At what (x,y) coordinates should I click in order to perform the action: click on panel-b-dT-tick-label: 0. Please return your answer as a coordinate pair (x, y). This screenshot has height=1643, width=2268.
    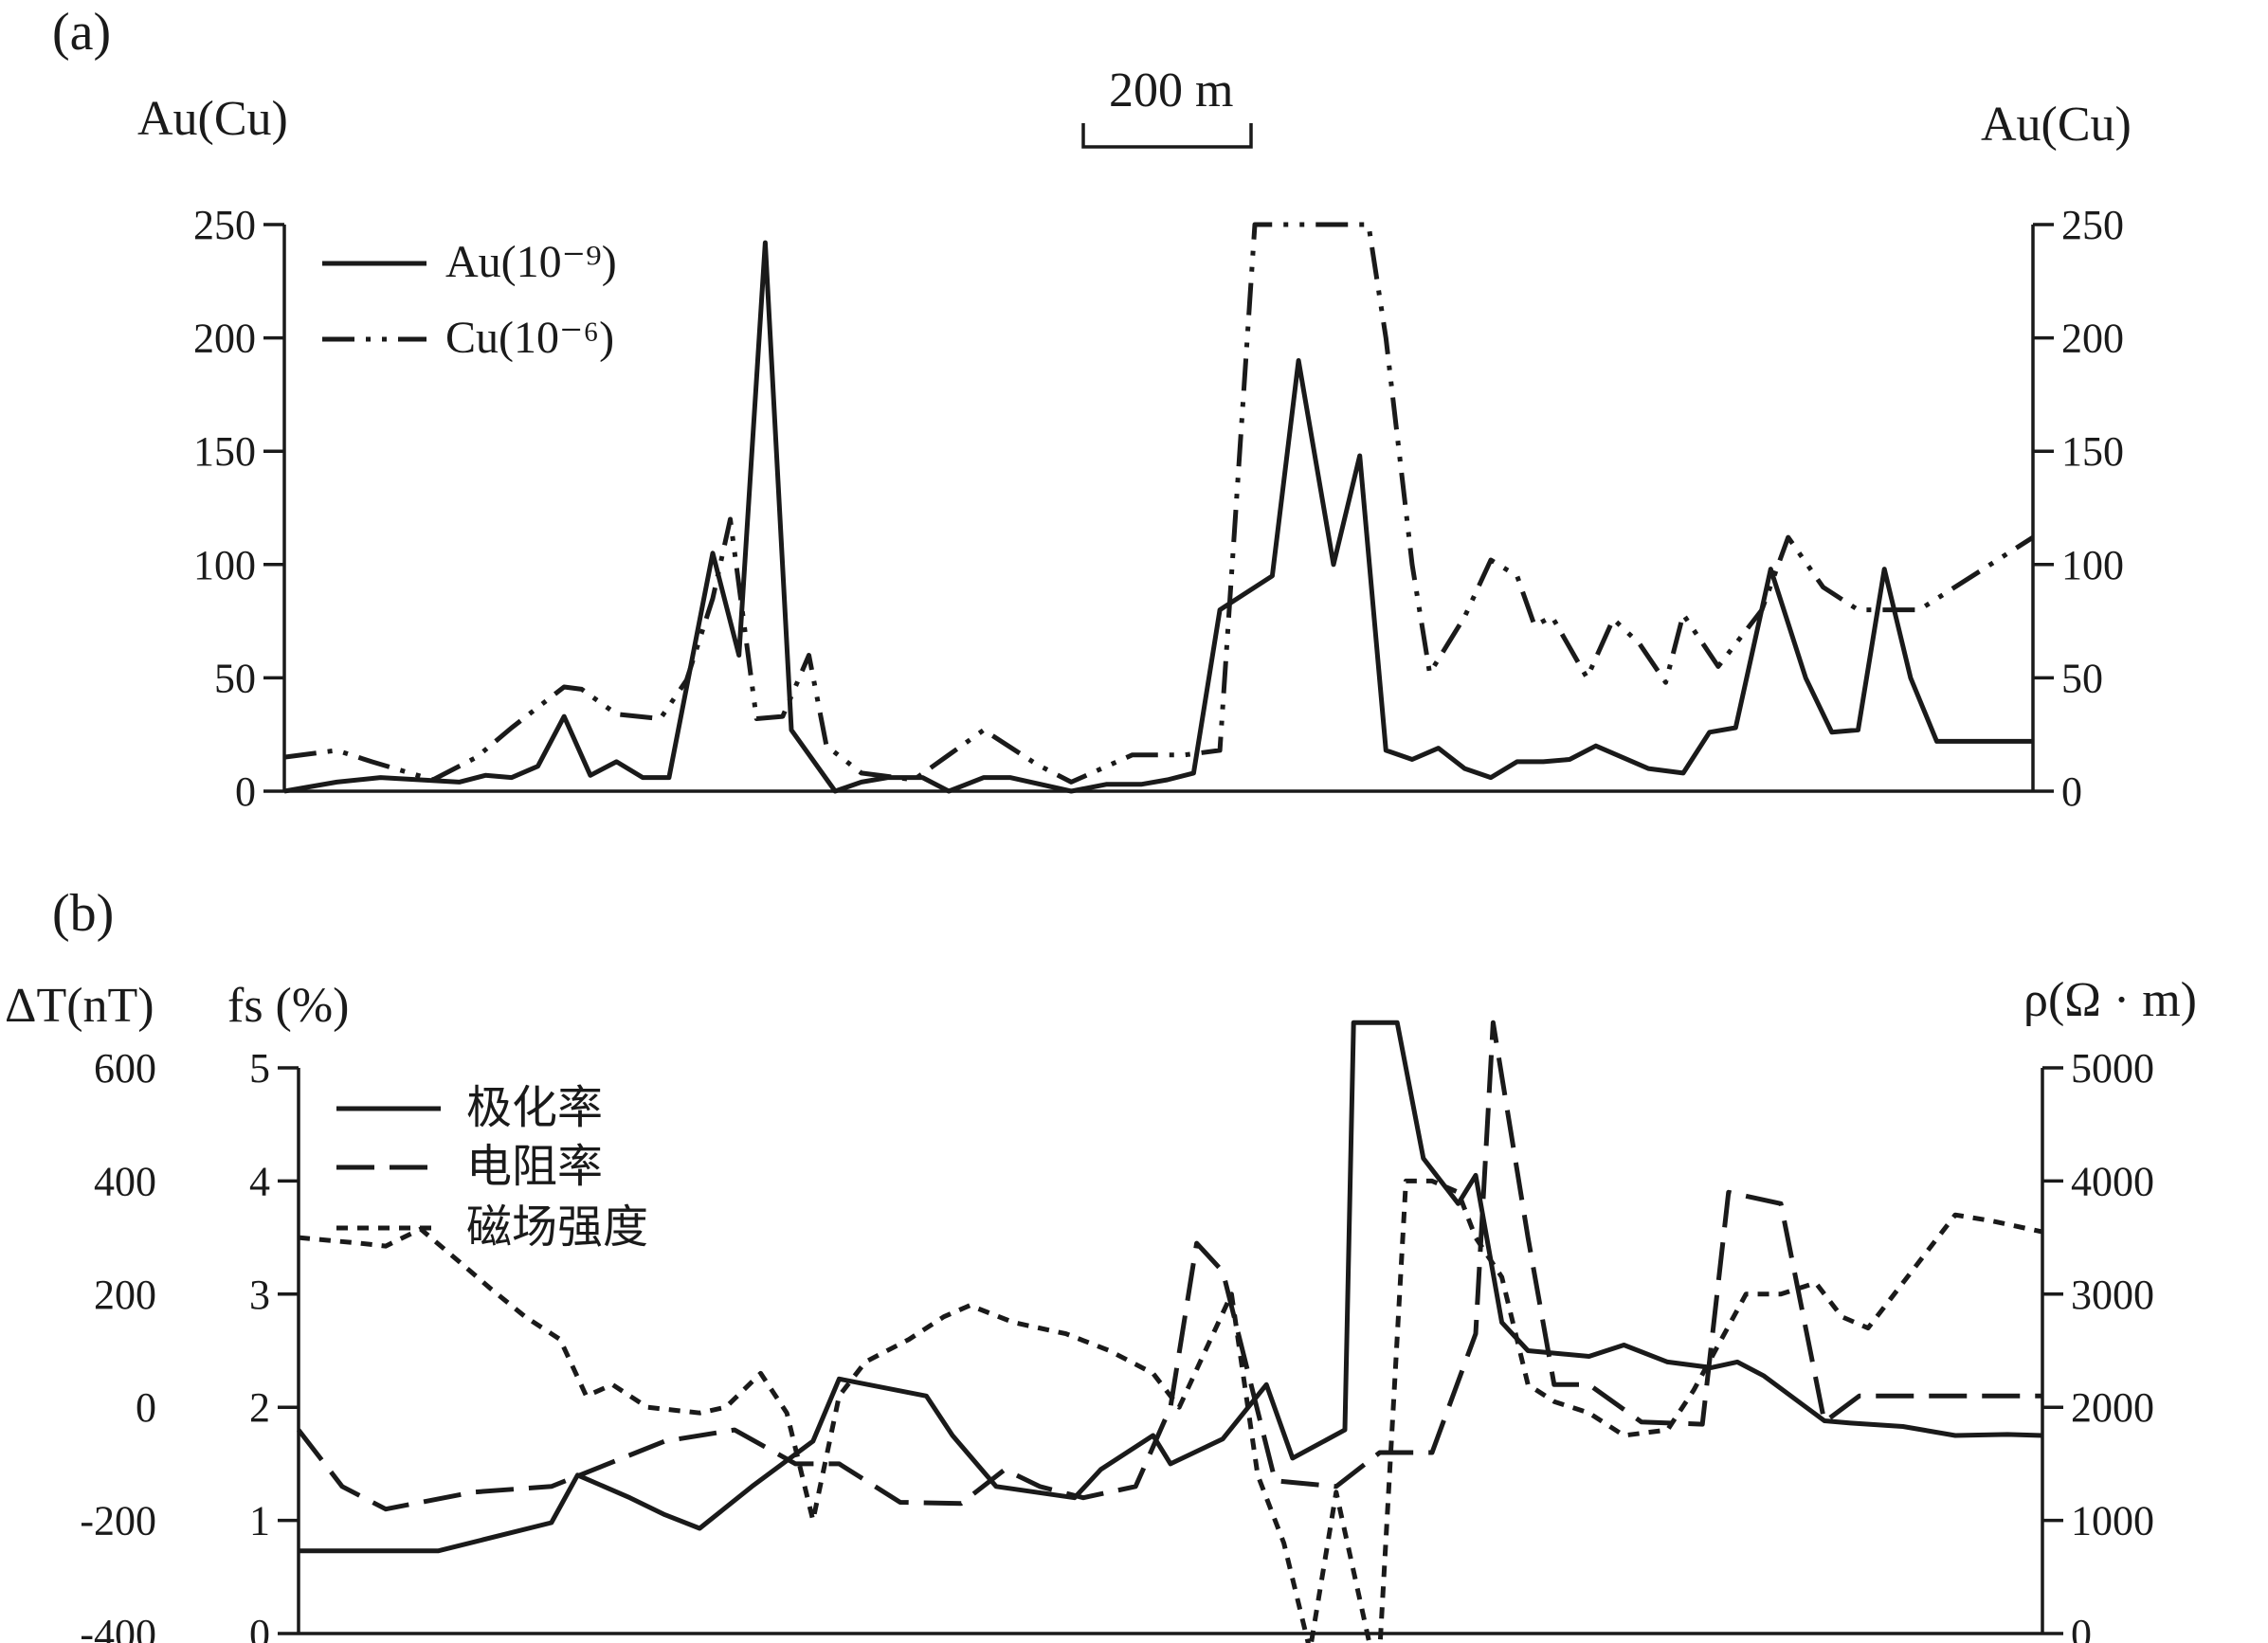
    Looking at the image, I should click on (146, 1407).